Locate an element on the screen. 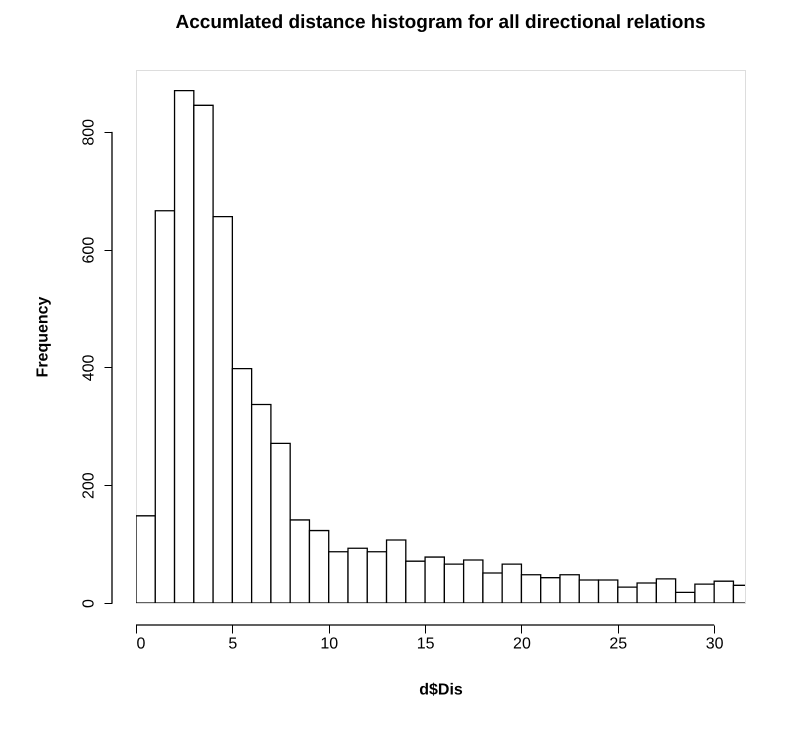 This screenshot has width=790, height=729. x-tick-label: 15 is located at coordinates (425, 644).